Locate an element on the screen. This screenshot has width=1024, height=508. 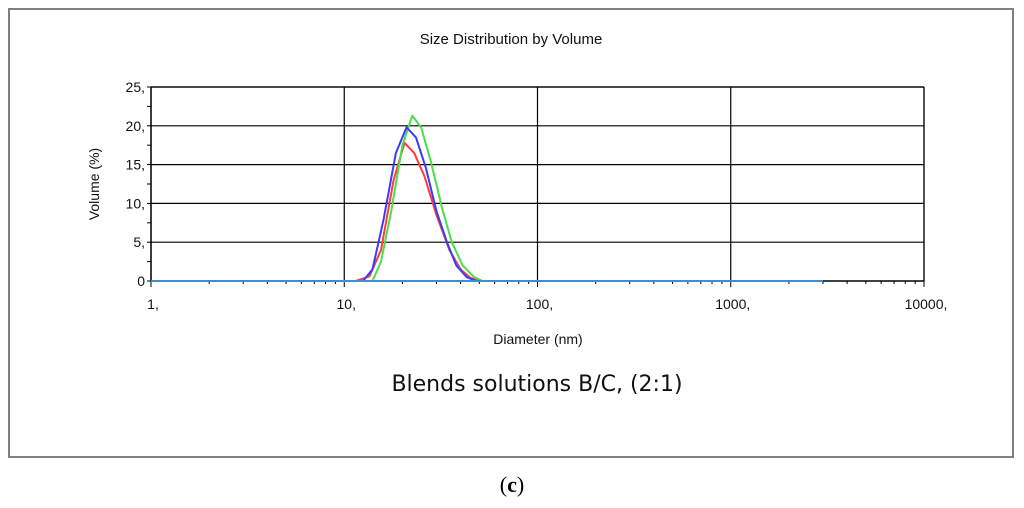
blend-caption: Blends solutions B/C, (2:1) is located at coordinates (537, 384).